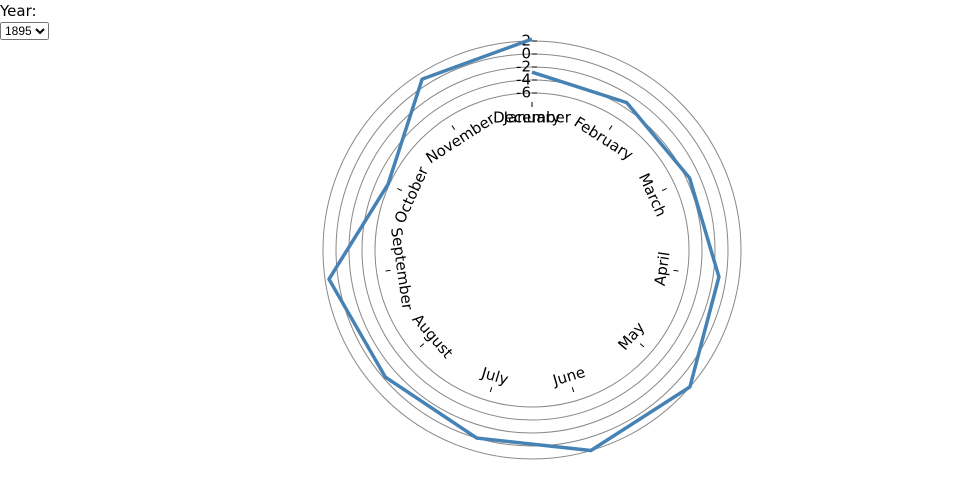 This screenshot has height=500, width=960. Describe the element at coordinates (523, 93) in the screenshot. I see `y-tick-label: -6` at that location.